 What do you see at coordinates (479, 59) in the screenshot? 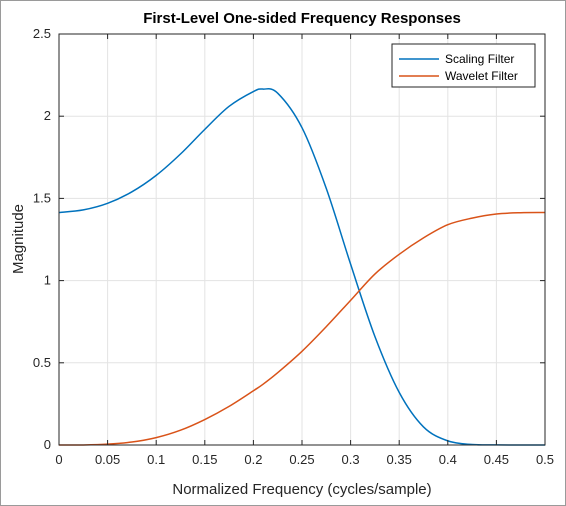
I see `legend-label-scaling-filter: Scaling Filter` at bounding box center [479, 59].